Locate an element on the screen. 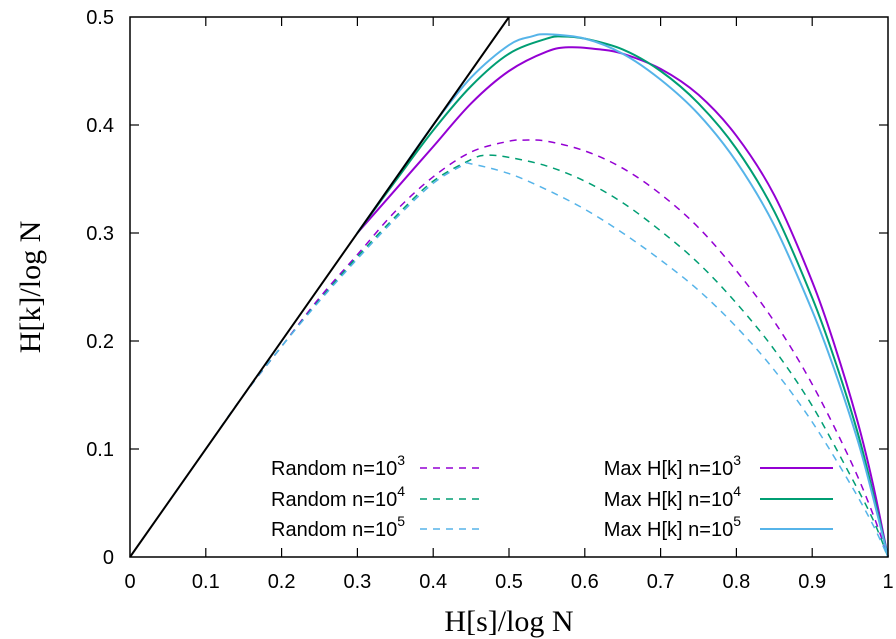  legend-label: Random n=105 is located at coordinates (338, 527).